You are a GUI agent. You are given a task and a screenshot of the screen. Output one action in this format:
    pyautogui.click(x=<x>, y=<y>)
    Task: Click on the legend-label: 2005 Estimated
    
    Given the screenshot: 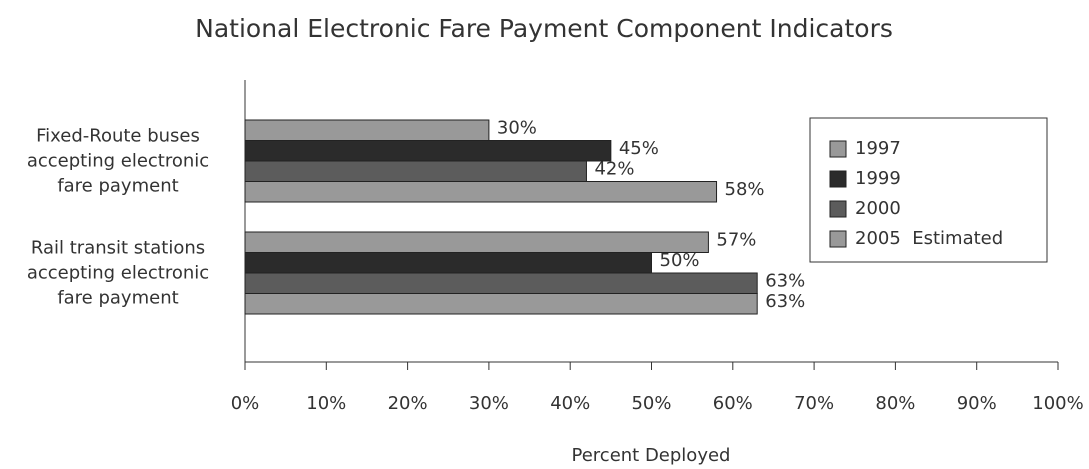 What is the action you would take?
    pyautogui.click(x=929, y=238)
    